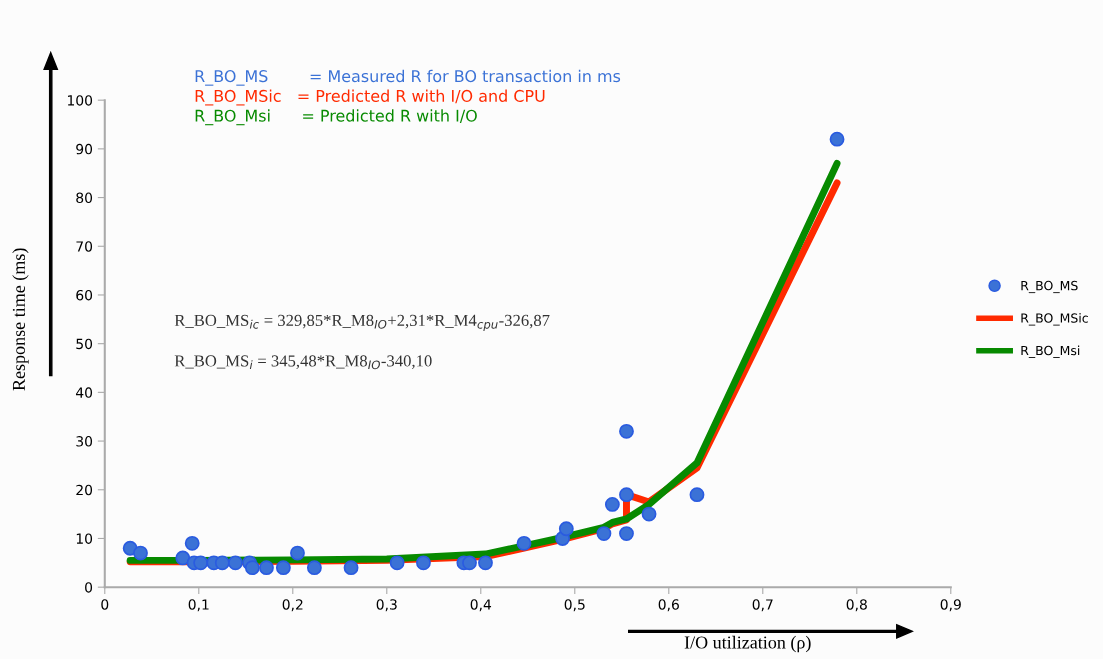 This screenshot has height=659, width=1103. Describe the element at coordinates (762, 605) in the screenshot. I see `x-tick-label: 0,7` at that location.